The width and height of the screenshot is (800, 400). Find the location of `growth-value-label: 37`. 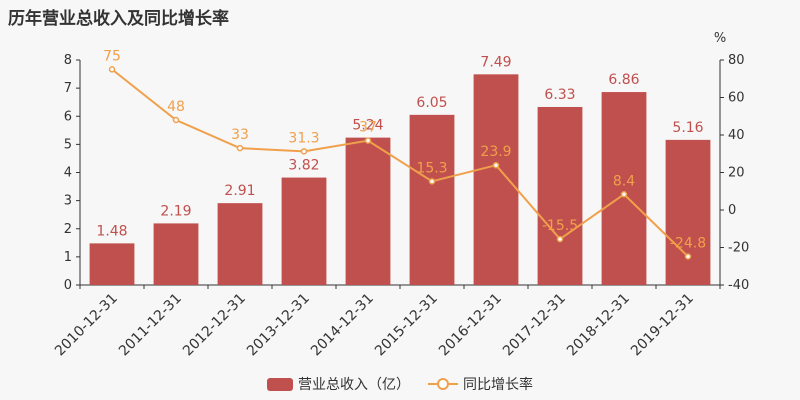

growth-value-label: 37 is located at coordinates (368, 128).